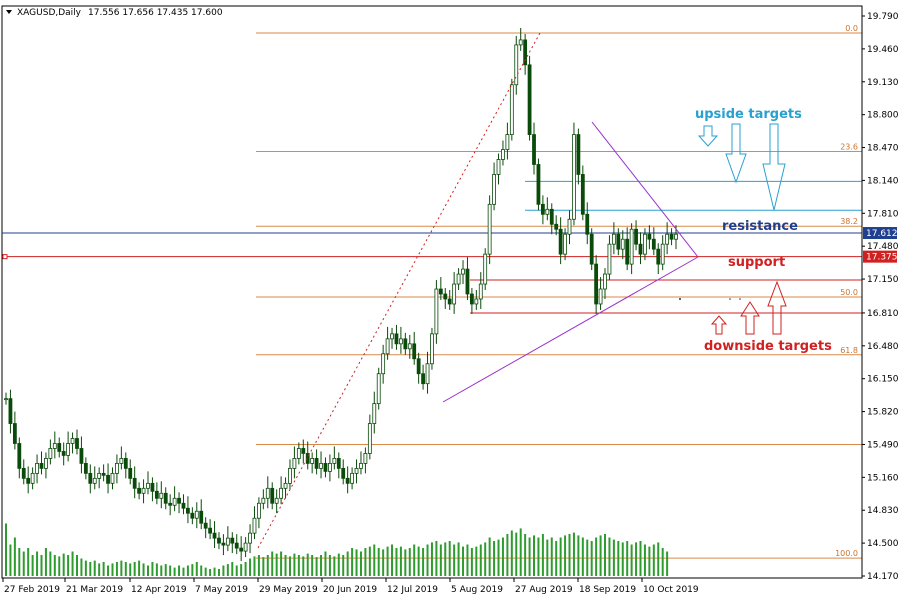 This screenshot has height=600, width=900. Describe the element at coordinates (671, 590) in the screenshot. I see `x-tick-label: 10 Oct 2019` at that location.